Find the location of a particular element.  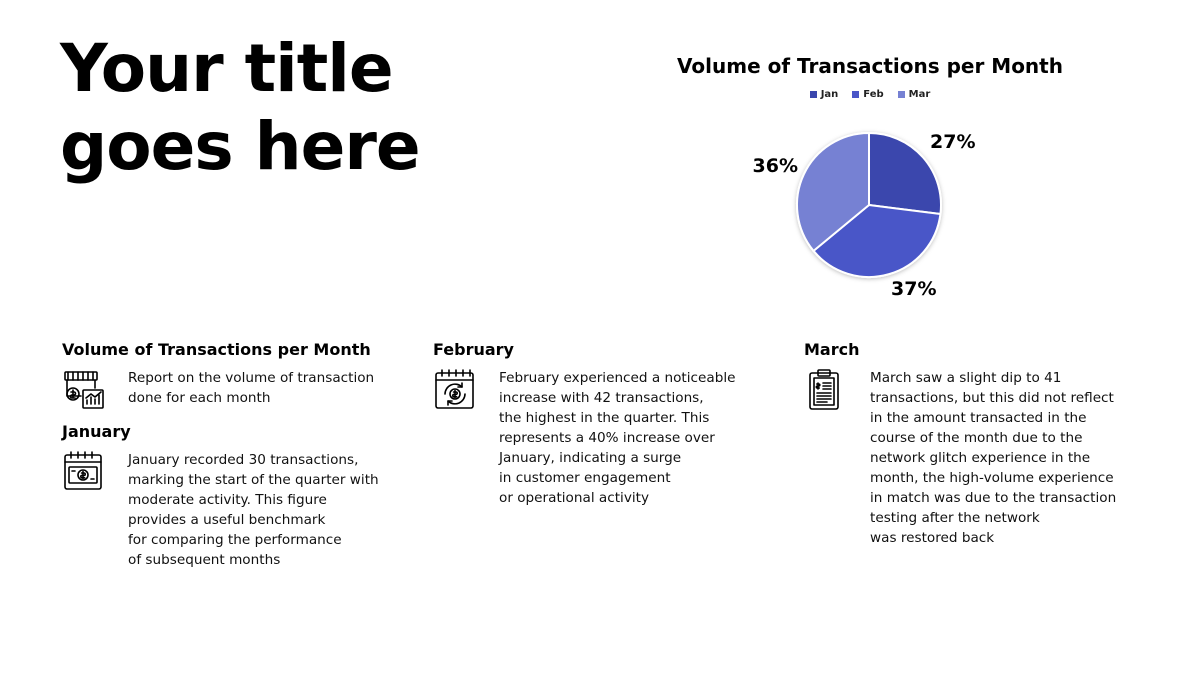

legend-label-jan: Jan is located at coordinates (829, 94).